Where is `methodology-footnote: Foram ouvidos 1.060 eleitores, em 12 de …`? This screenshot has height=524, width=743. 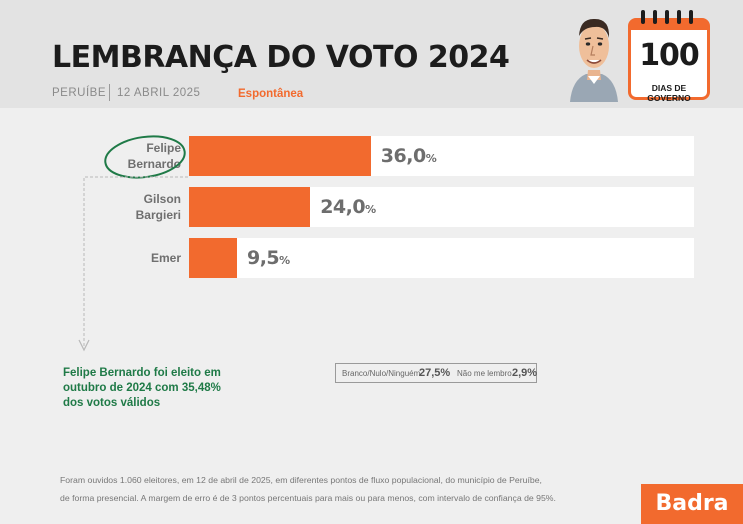 methodology-footnote: Foram ouvidos 1.060 eleitores, em 12 de … is located at coordinates (330, 489).